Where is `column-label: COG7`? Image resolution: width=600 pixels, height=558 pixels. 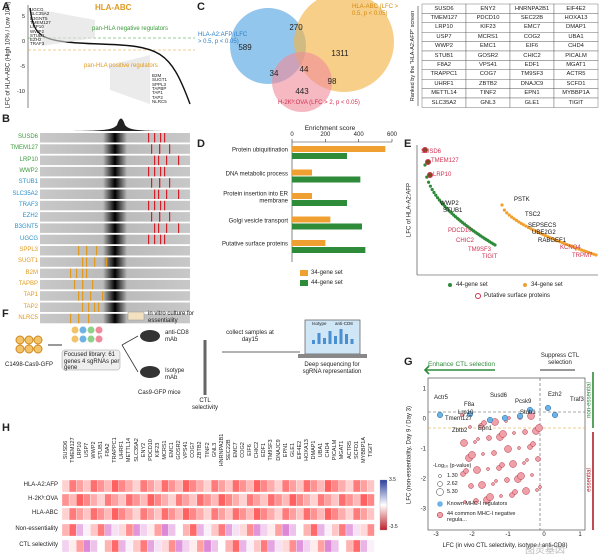 column-label: COG7 is located at coordinates (193, 450).